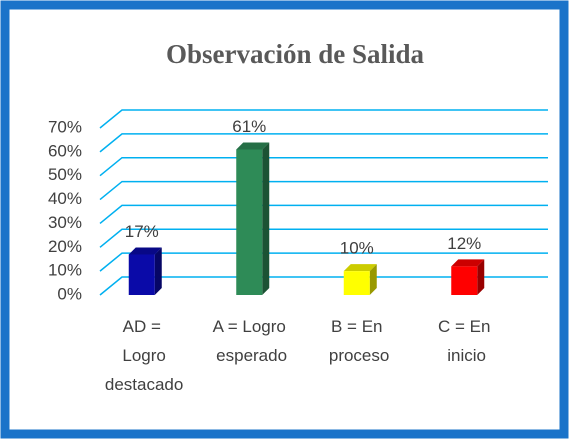 This screenshot has height=439, width=569. I want to click on value-label: 12%, so click(464, 243).